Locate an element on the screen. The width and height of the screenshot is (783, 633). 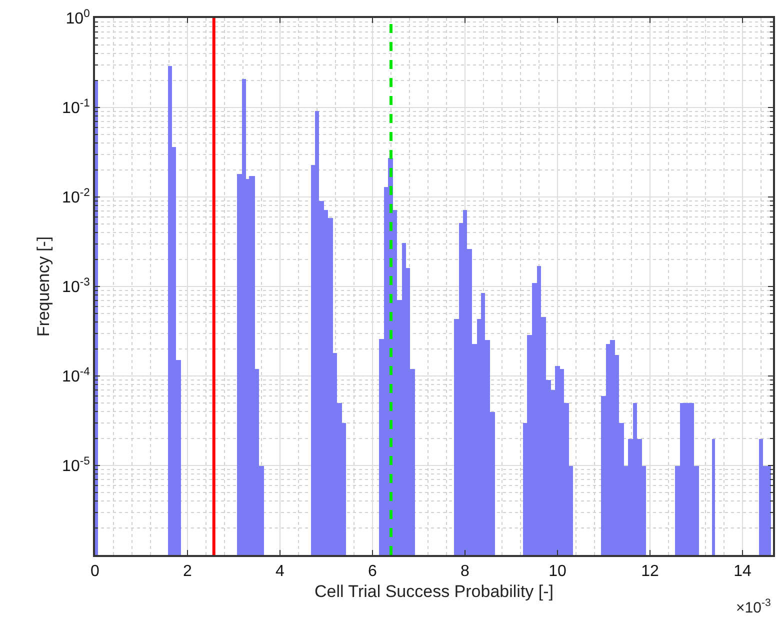
x-tick-label: 2 is located at coordinates (187, 571).